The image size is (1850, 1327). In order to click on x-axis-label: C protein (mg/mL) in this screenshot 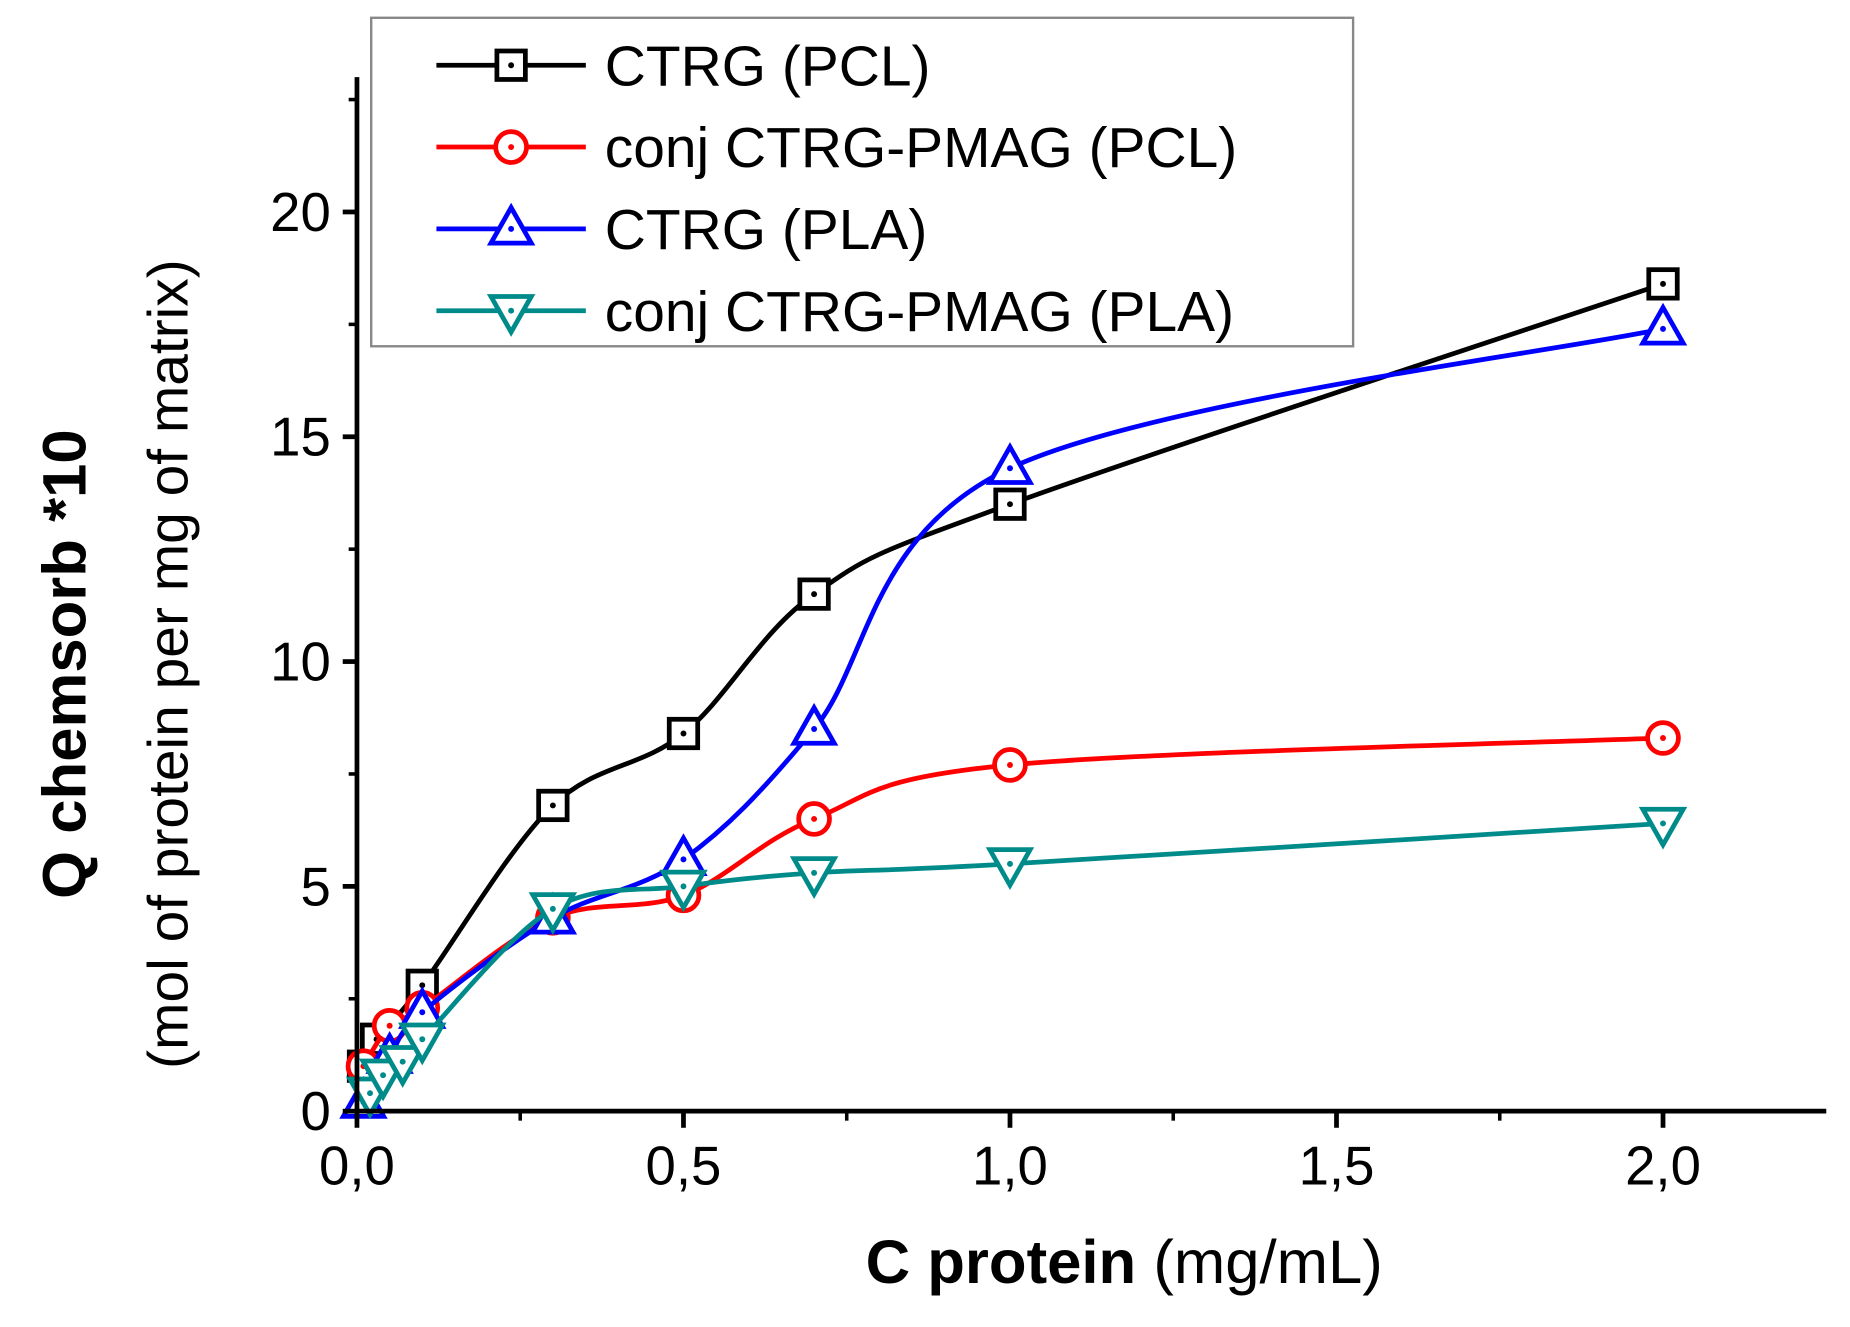, I will do `click(1124, 1262)`.